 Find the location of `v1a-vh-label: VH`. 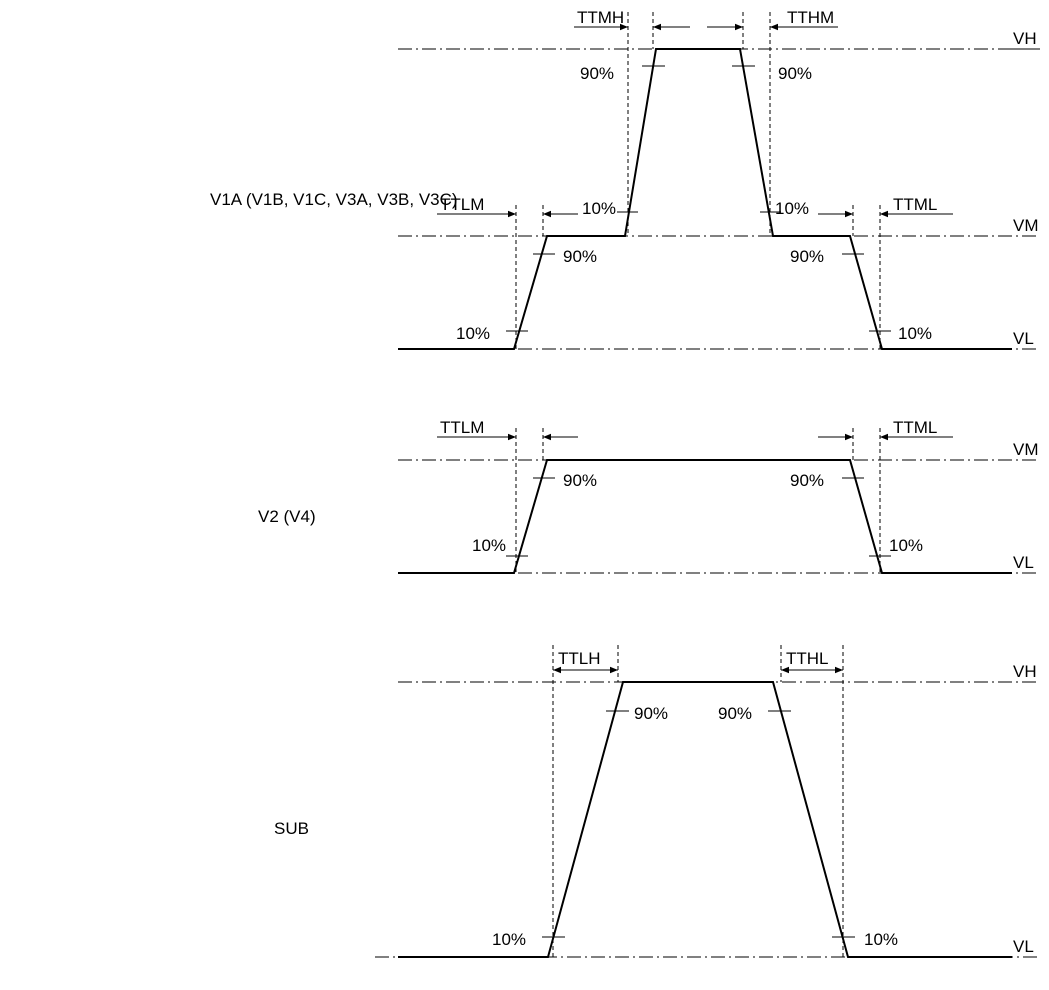

v1a-vh-label: VH is located at coordinates (1025, 38).